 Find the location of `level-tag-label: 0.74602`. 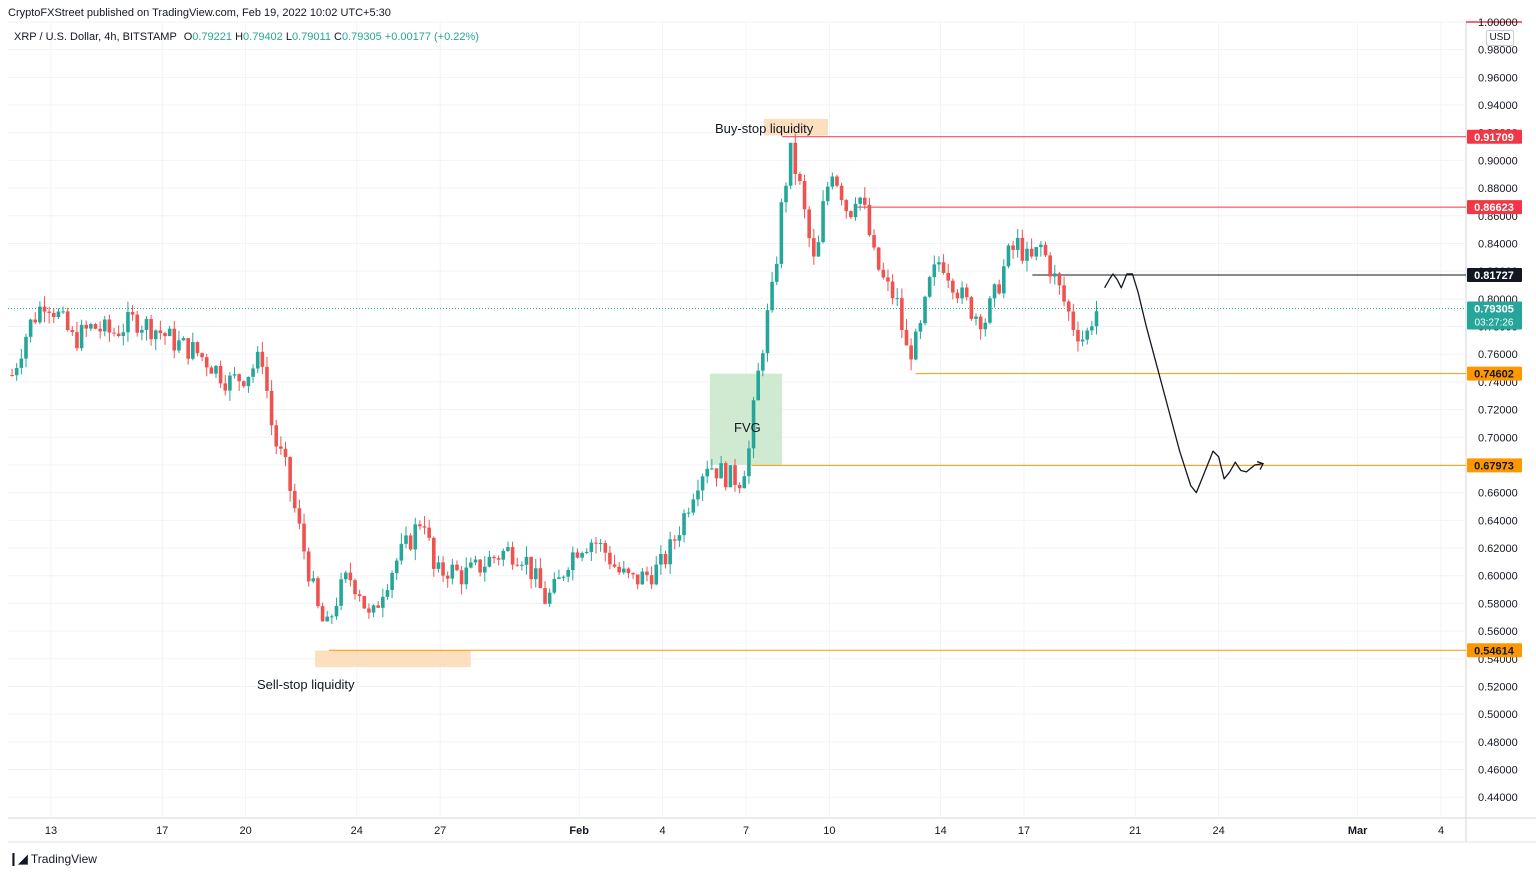

level-tag-label: 0.74602 is located at coordinates (1494, 375).